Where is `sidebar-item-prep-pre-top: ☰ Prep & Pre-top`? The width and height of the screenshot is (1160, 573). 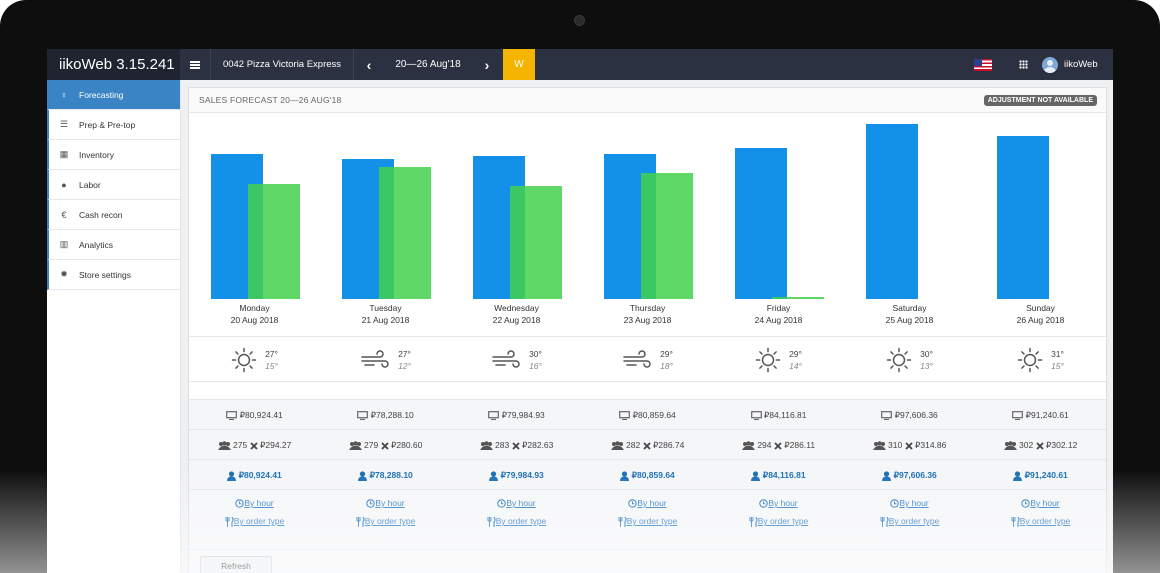
sidebar-item-prep-pre-top: ☰ Prep & Pre-top is located at coordinates (113, 125).